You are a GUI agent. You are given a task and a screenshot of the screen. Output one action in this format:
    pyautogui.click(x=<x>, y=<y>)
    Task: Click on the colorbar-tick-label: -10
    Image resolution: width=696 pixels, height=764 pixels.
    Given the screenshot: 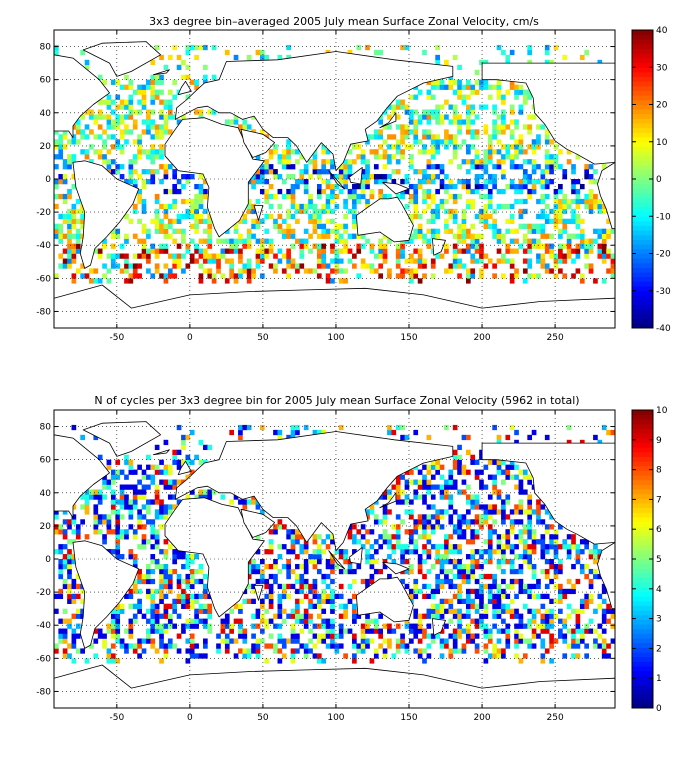 What is the action you would take?
    pyautogui.click(x=663, y=217)
    